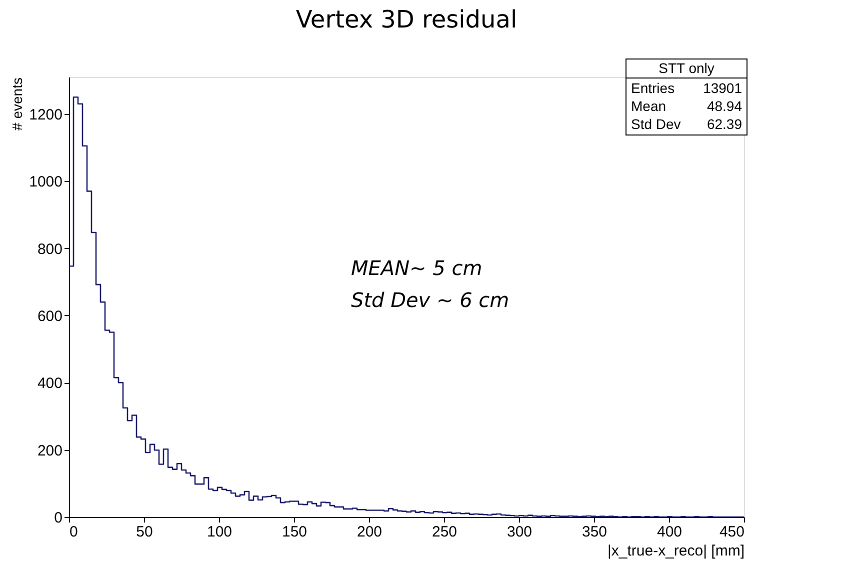 The height and width of the screenshot is (576, 853). Describe the element at coordinates (369, 532) in the screenshot. I see `x-tick-label: 200` at that location.